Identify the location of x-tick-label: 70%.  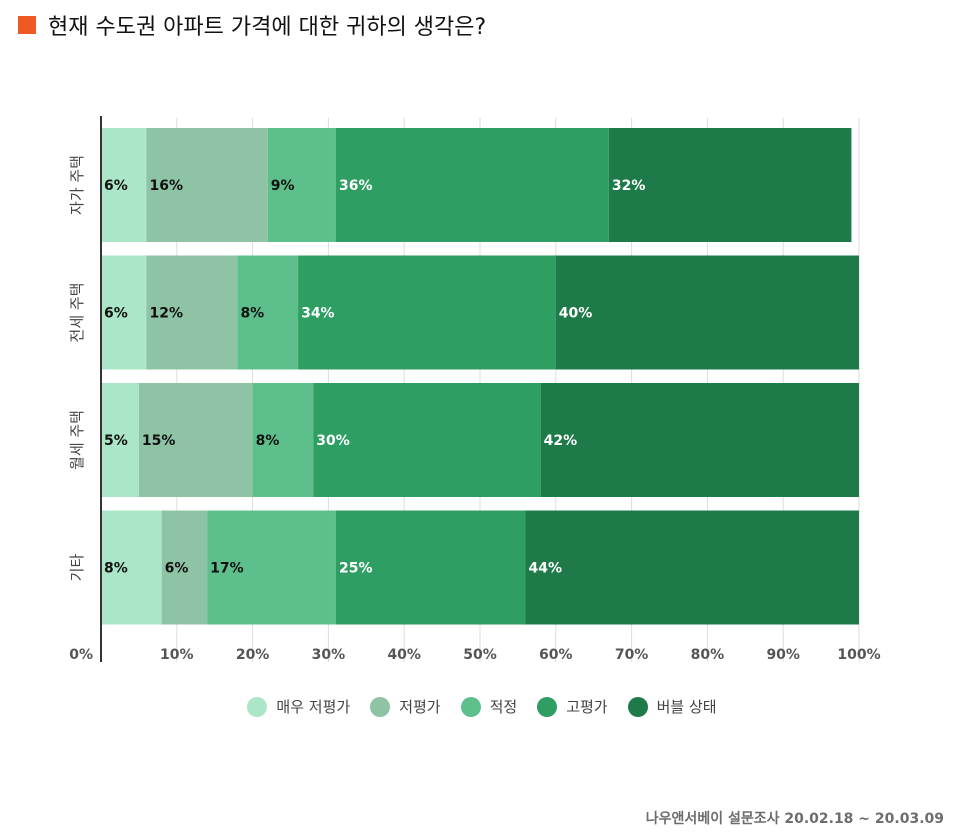
(632, 655).